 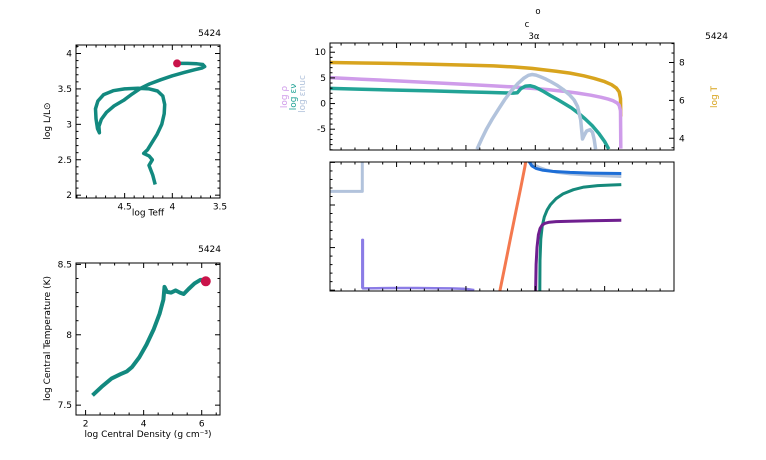 I want to click on profile-abund-panel, so click(x=502, y=226).